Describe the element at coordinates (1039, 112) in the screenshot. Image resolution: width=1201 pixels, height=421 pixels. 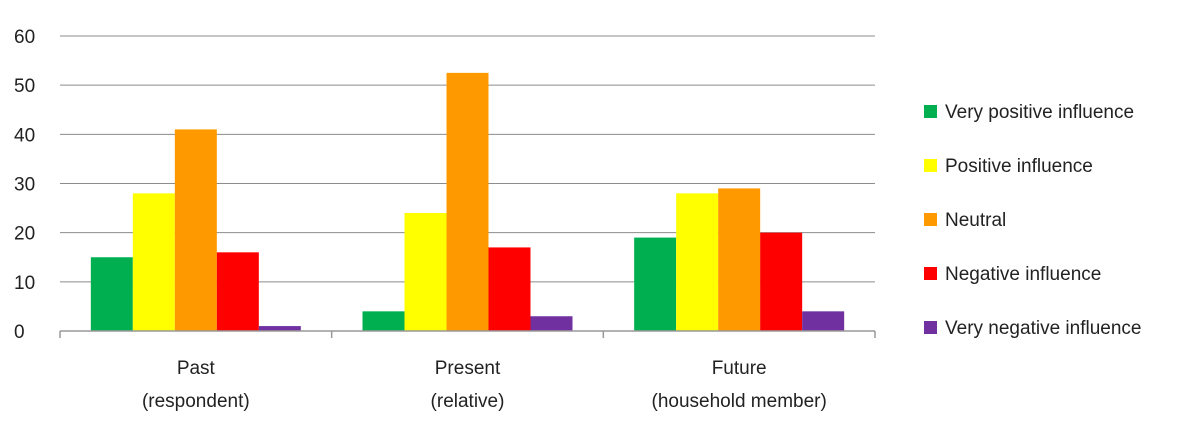
I see `legend-label: Very positive influence` at that location.